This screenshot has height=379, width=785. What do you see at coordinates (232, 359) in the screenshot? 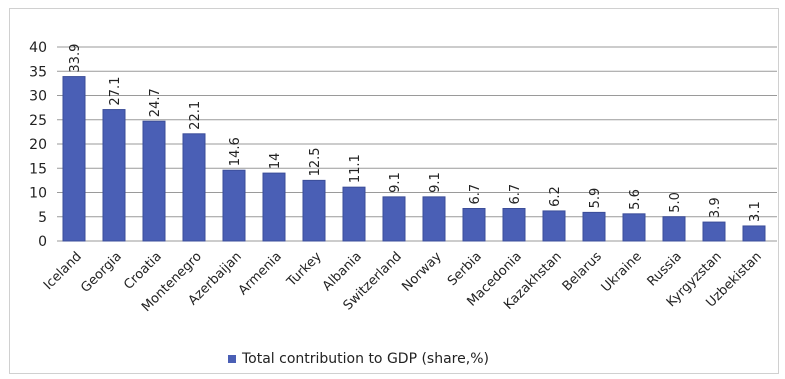
I see `legend-swatch` at bounding box center [232, 359].